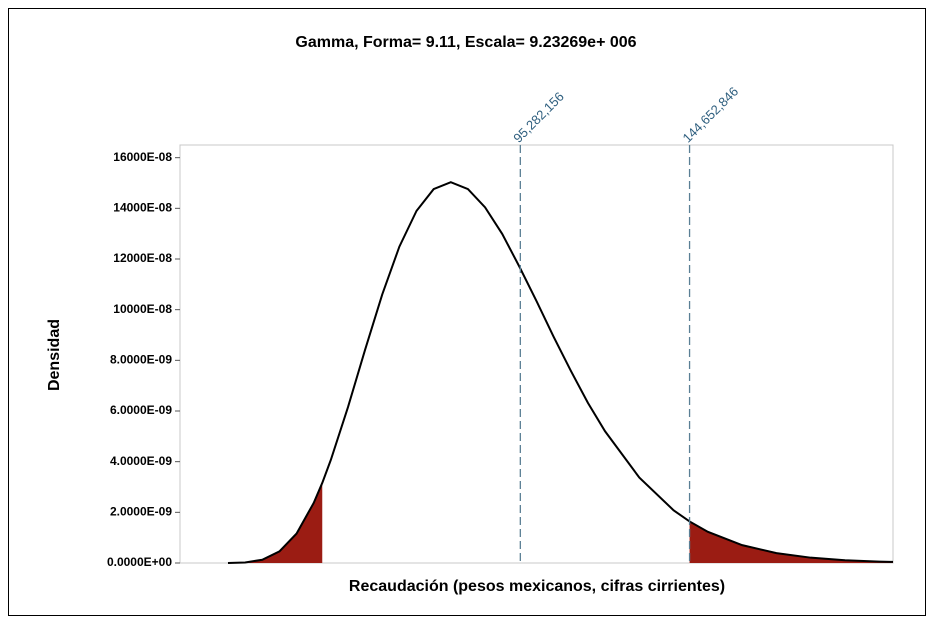  Describe the element at coordinates (141, 461) in the screenshot. I see `y-tick-label: 4.0000E-09` at that location.